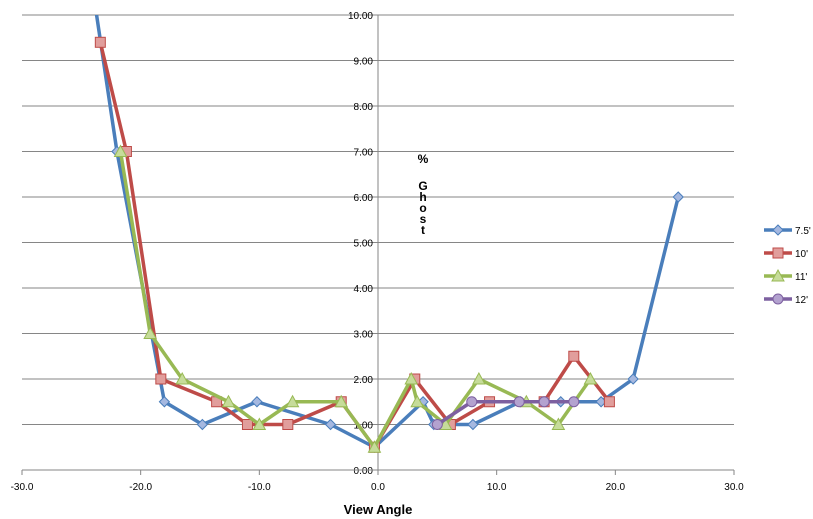 The width and height of the screenshot is (813, 519). Describe the element at coordinates (364, 289) in the screenshot. I see `y-tick-label: 4.00` at that location.